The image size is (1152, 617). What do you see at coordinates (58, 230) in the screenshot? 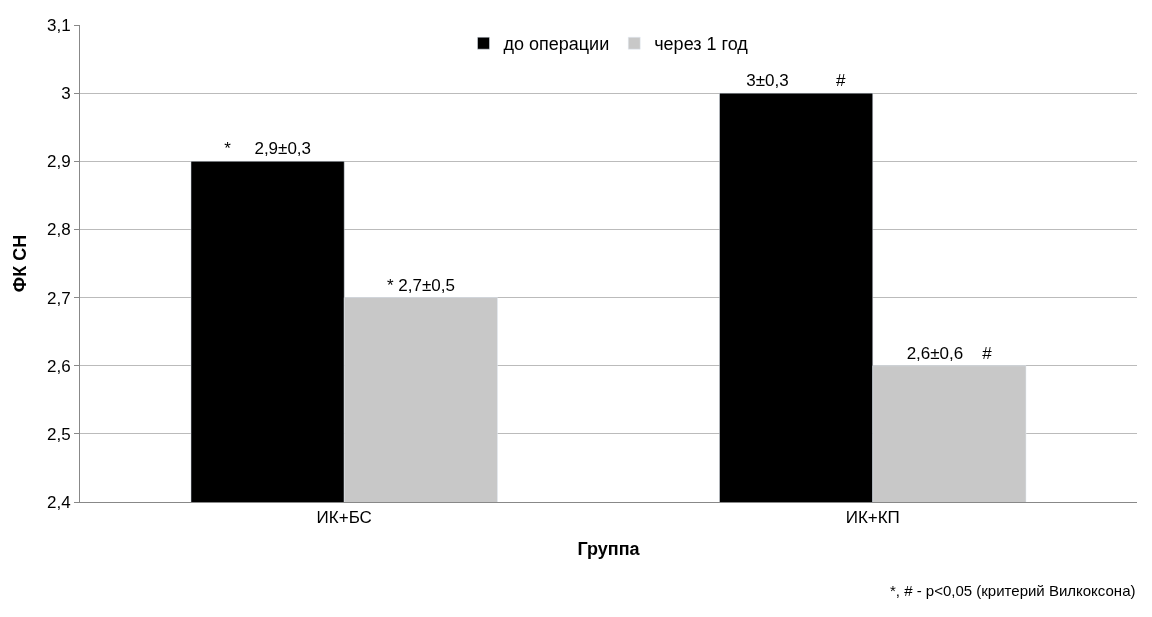
I see `y-tick-label: 2,8` at bounding box center [58, 230].